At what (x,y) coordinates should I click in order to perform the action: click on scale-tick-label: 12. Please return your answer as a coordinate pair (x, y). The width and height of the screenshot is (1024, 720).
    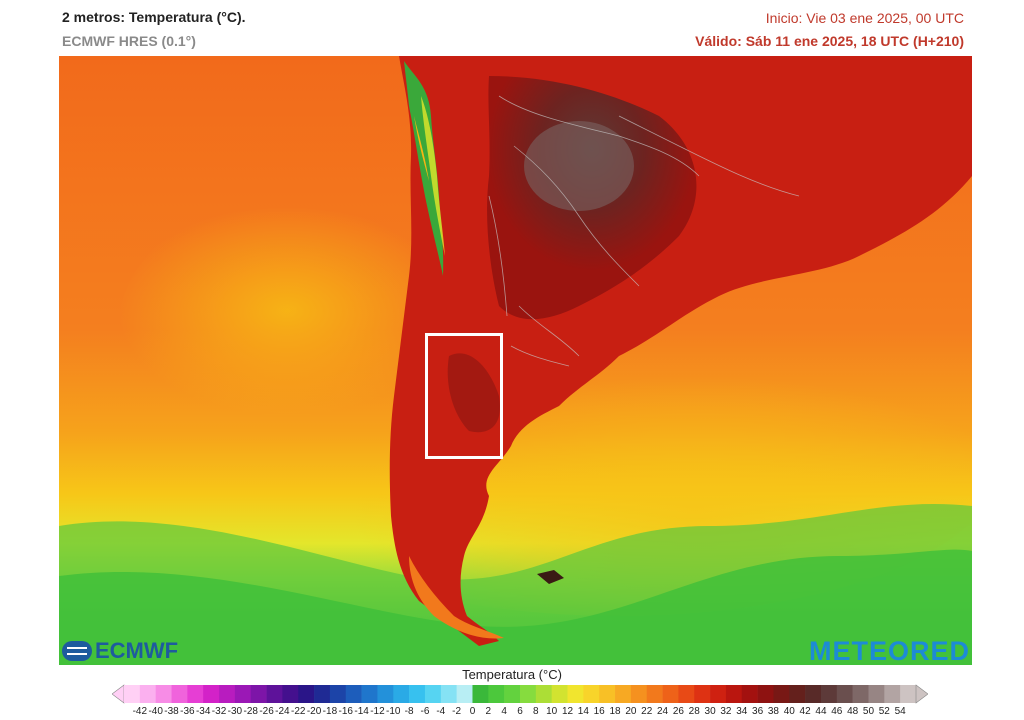
    Looking at the image, I should click on (567, 711).